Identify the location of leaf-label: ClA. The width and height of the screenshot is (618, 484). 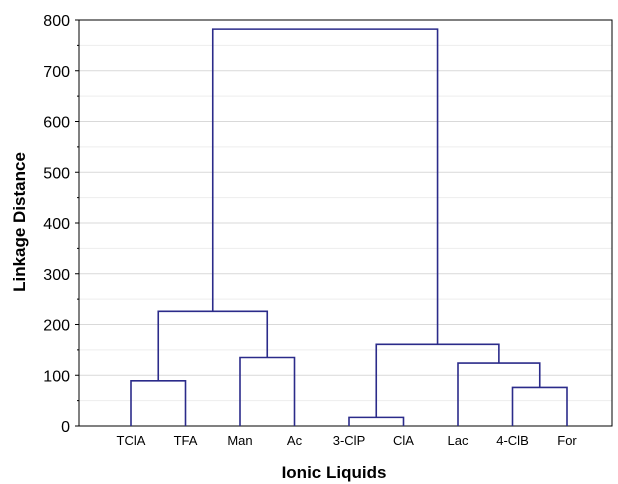
(403, 440).